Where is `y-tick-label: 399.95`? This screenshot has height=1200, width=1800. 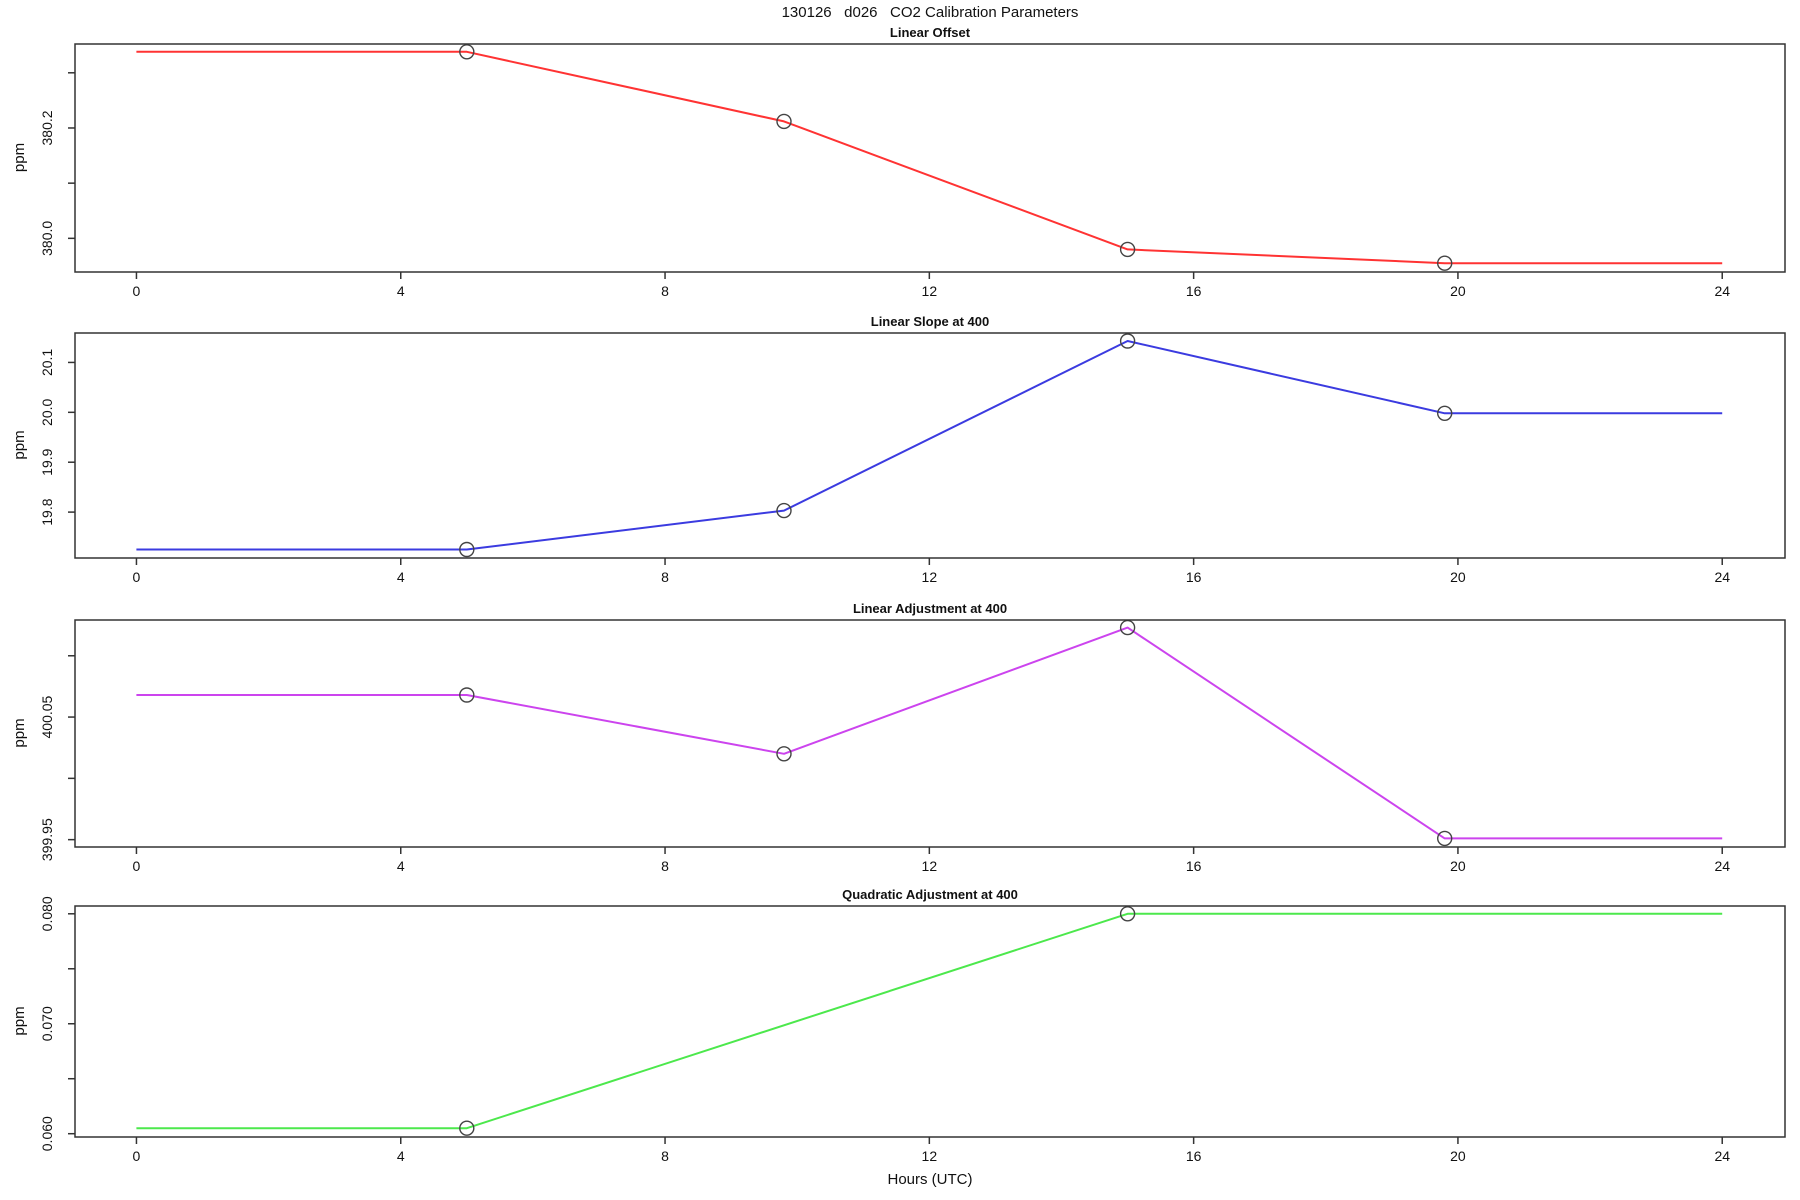 y-tick-label: 399.95 is located at coordinates (47, 839).